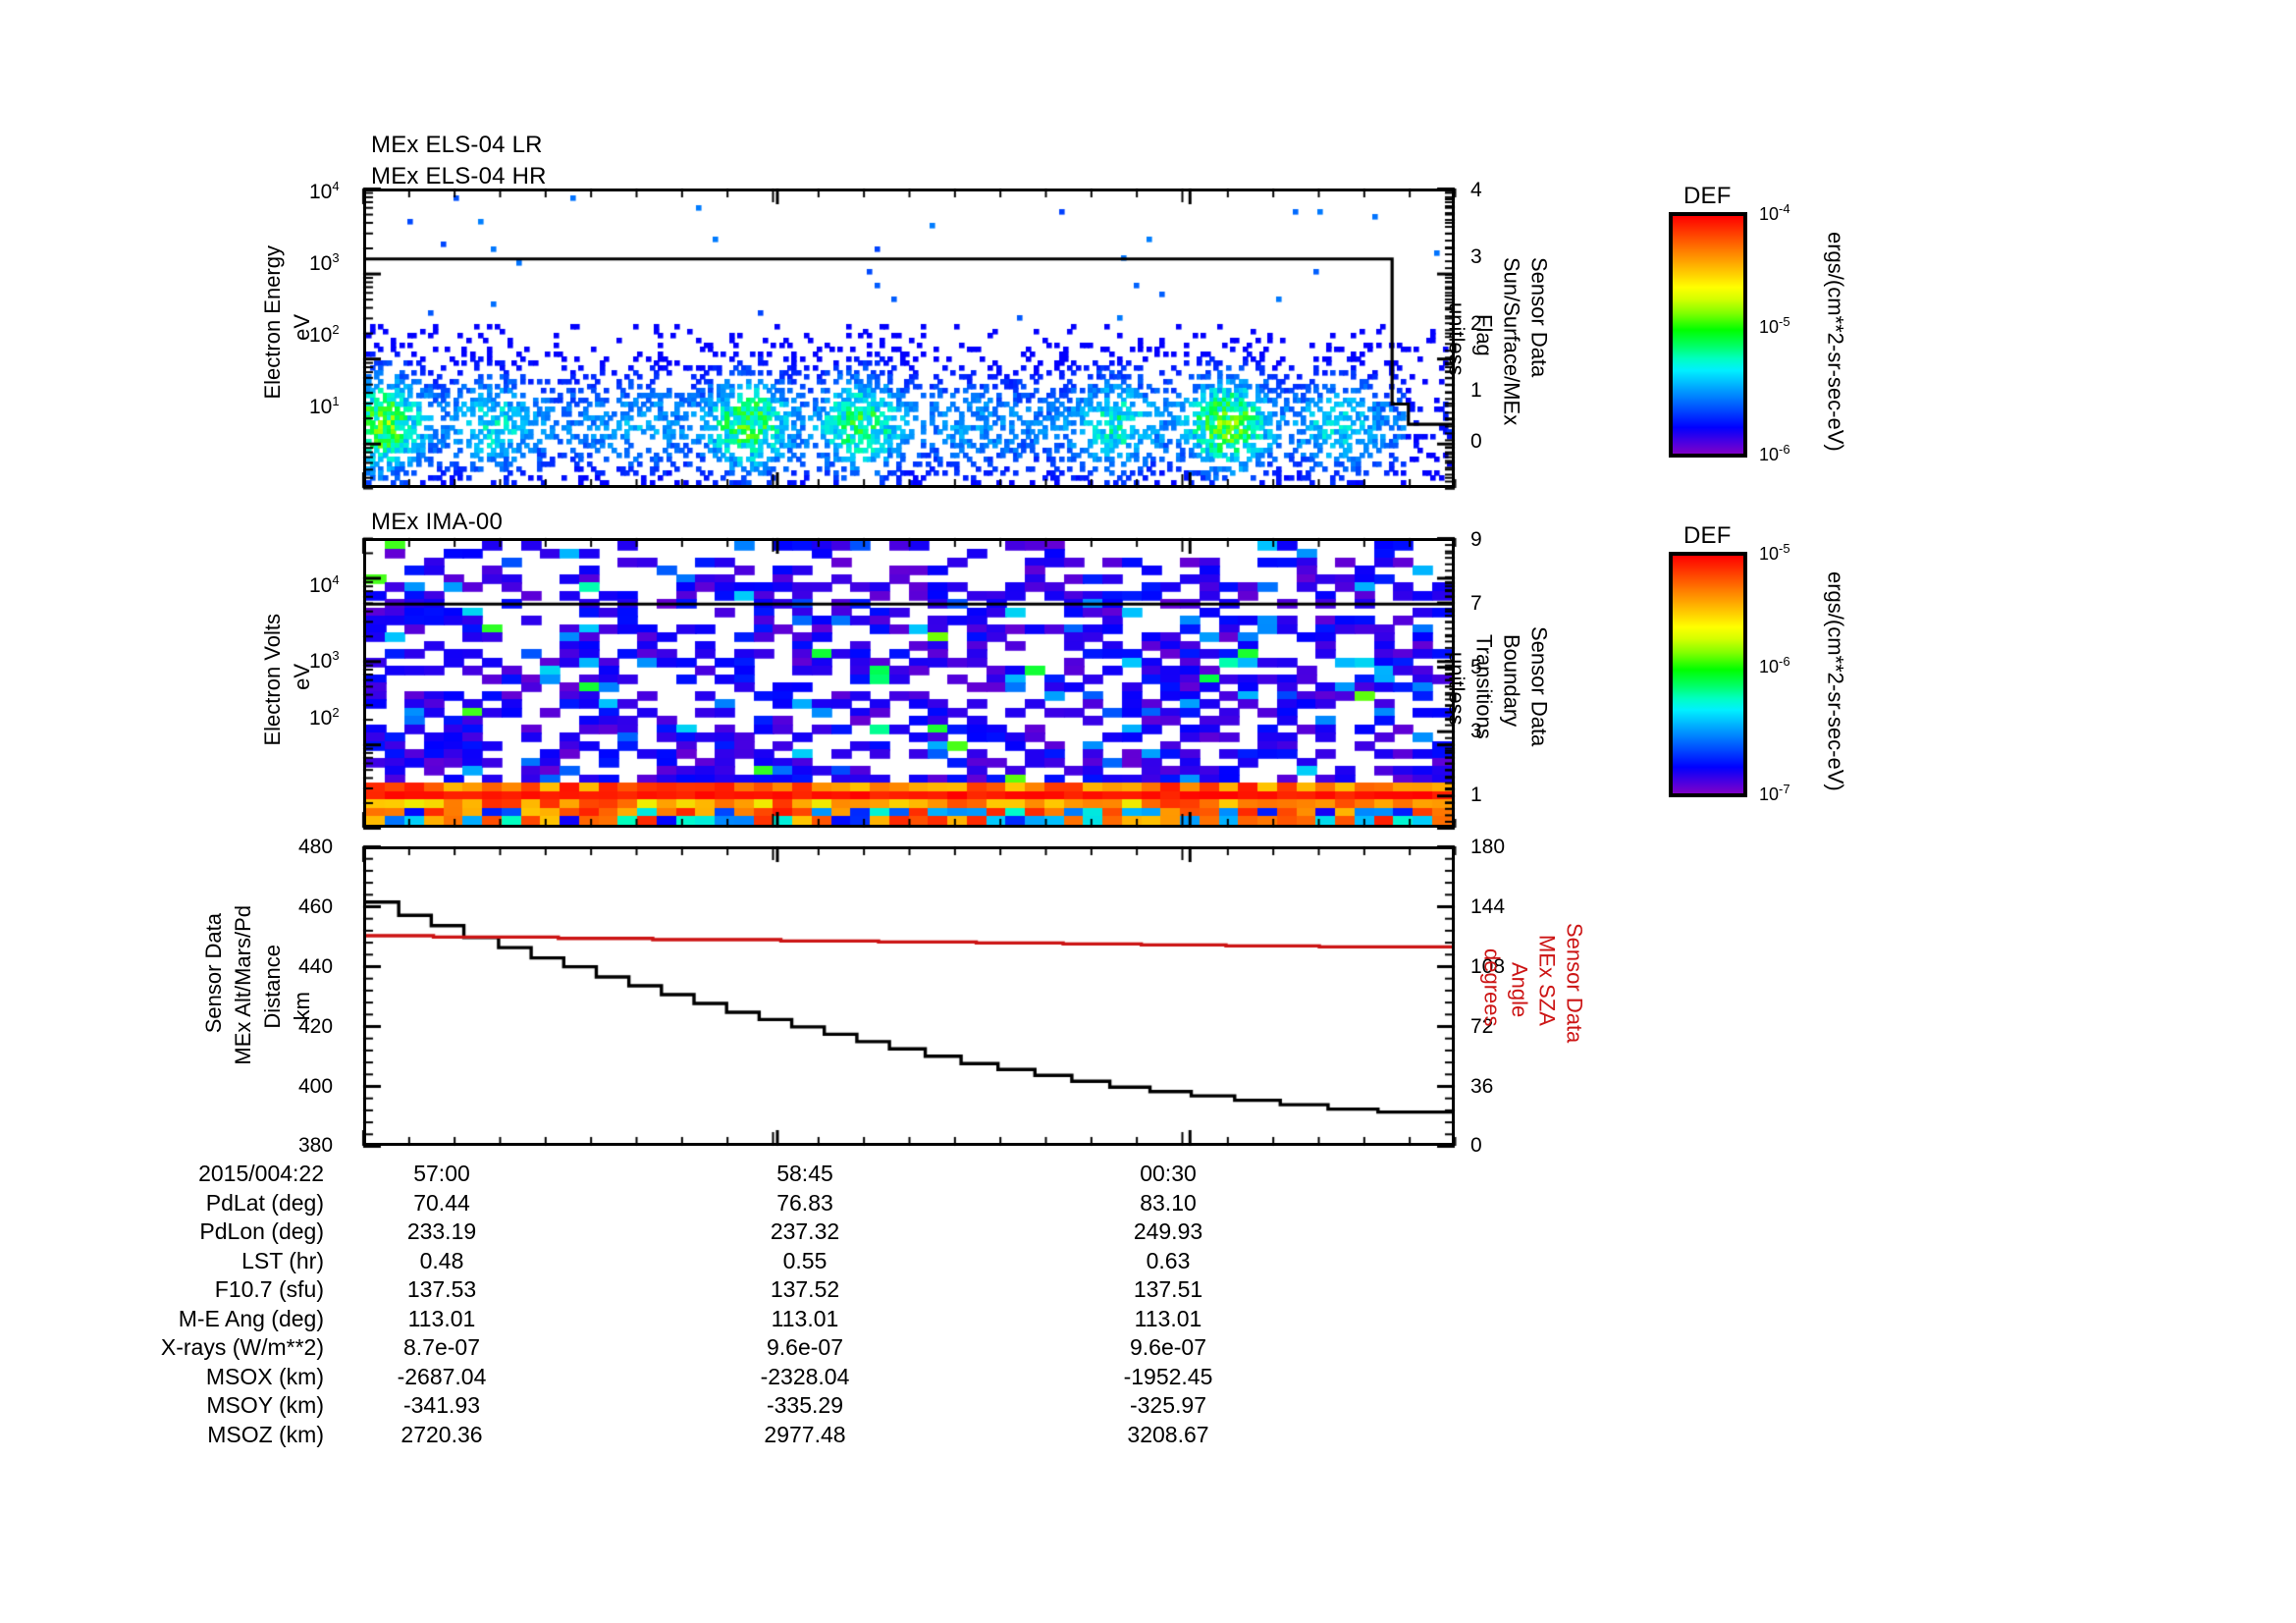  What do you see at coordinates (316, 1086) in the screenshot?
I see `alt-ytick-400: 400` at bounding box center [316, 1086].